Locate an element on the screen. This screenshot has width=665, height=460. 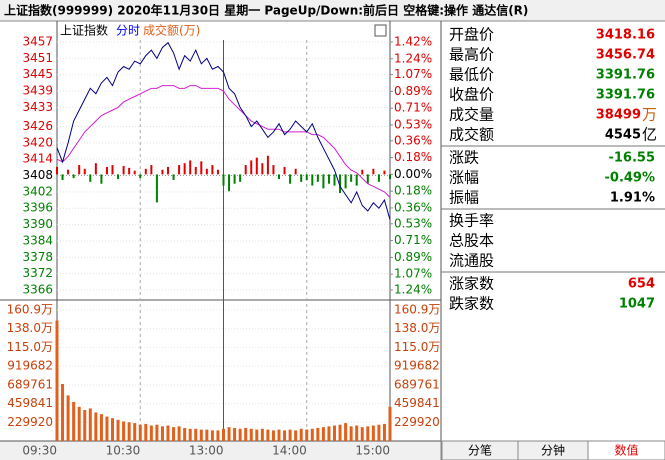
tab-label: 分笔 is located at coordinates (480, 450).